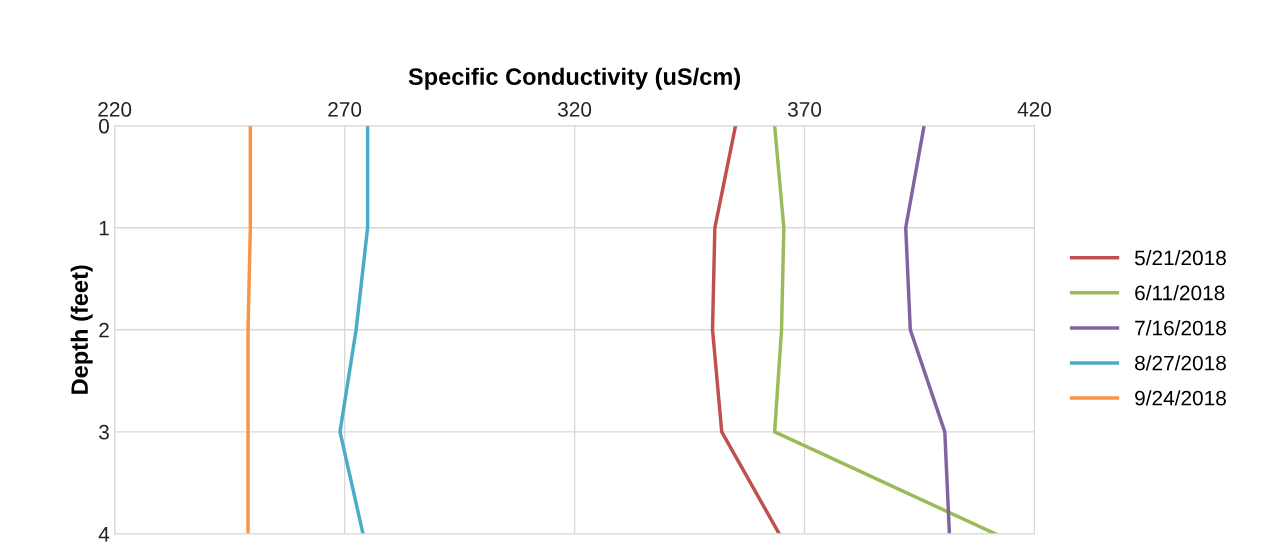  I want to click on legend-label: 7/16/2018, so click(1180, 328).